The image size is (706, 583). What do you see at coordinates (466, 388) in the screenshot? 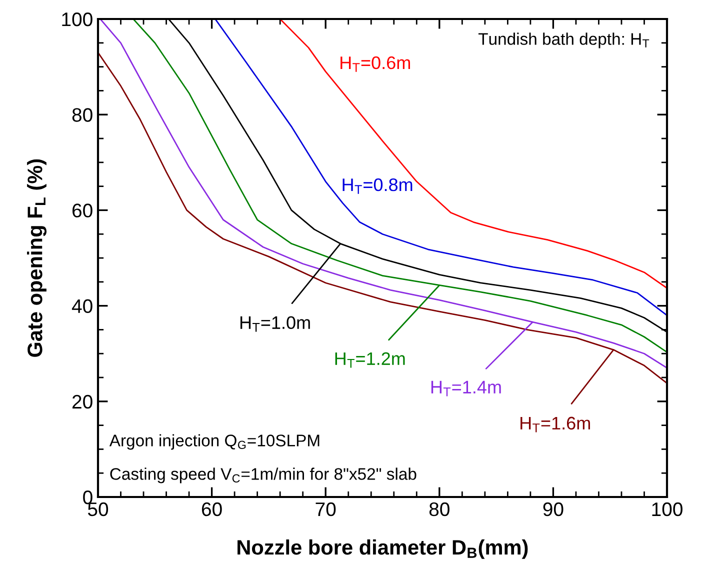
I see `text: H$_{T}$=1.4m` at bounding box center [466, 388].